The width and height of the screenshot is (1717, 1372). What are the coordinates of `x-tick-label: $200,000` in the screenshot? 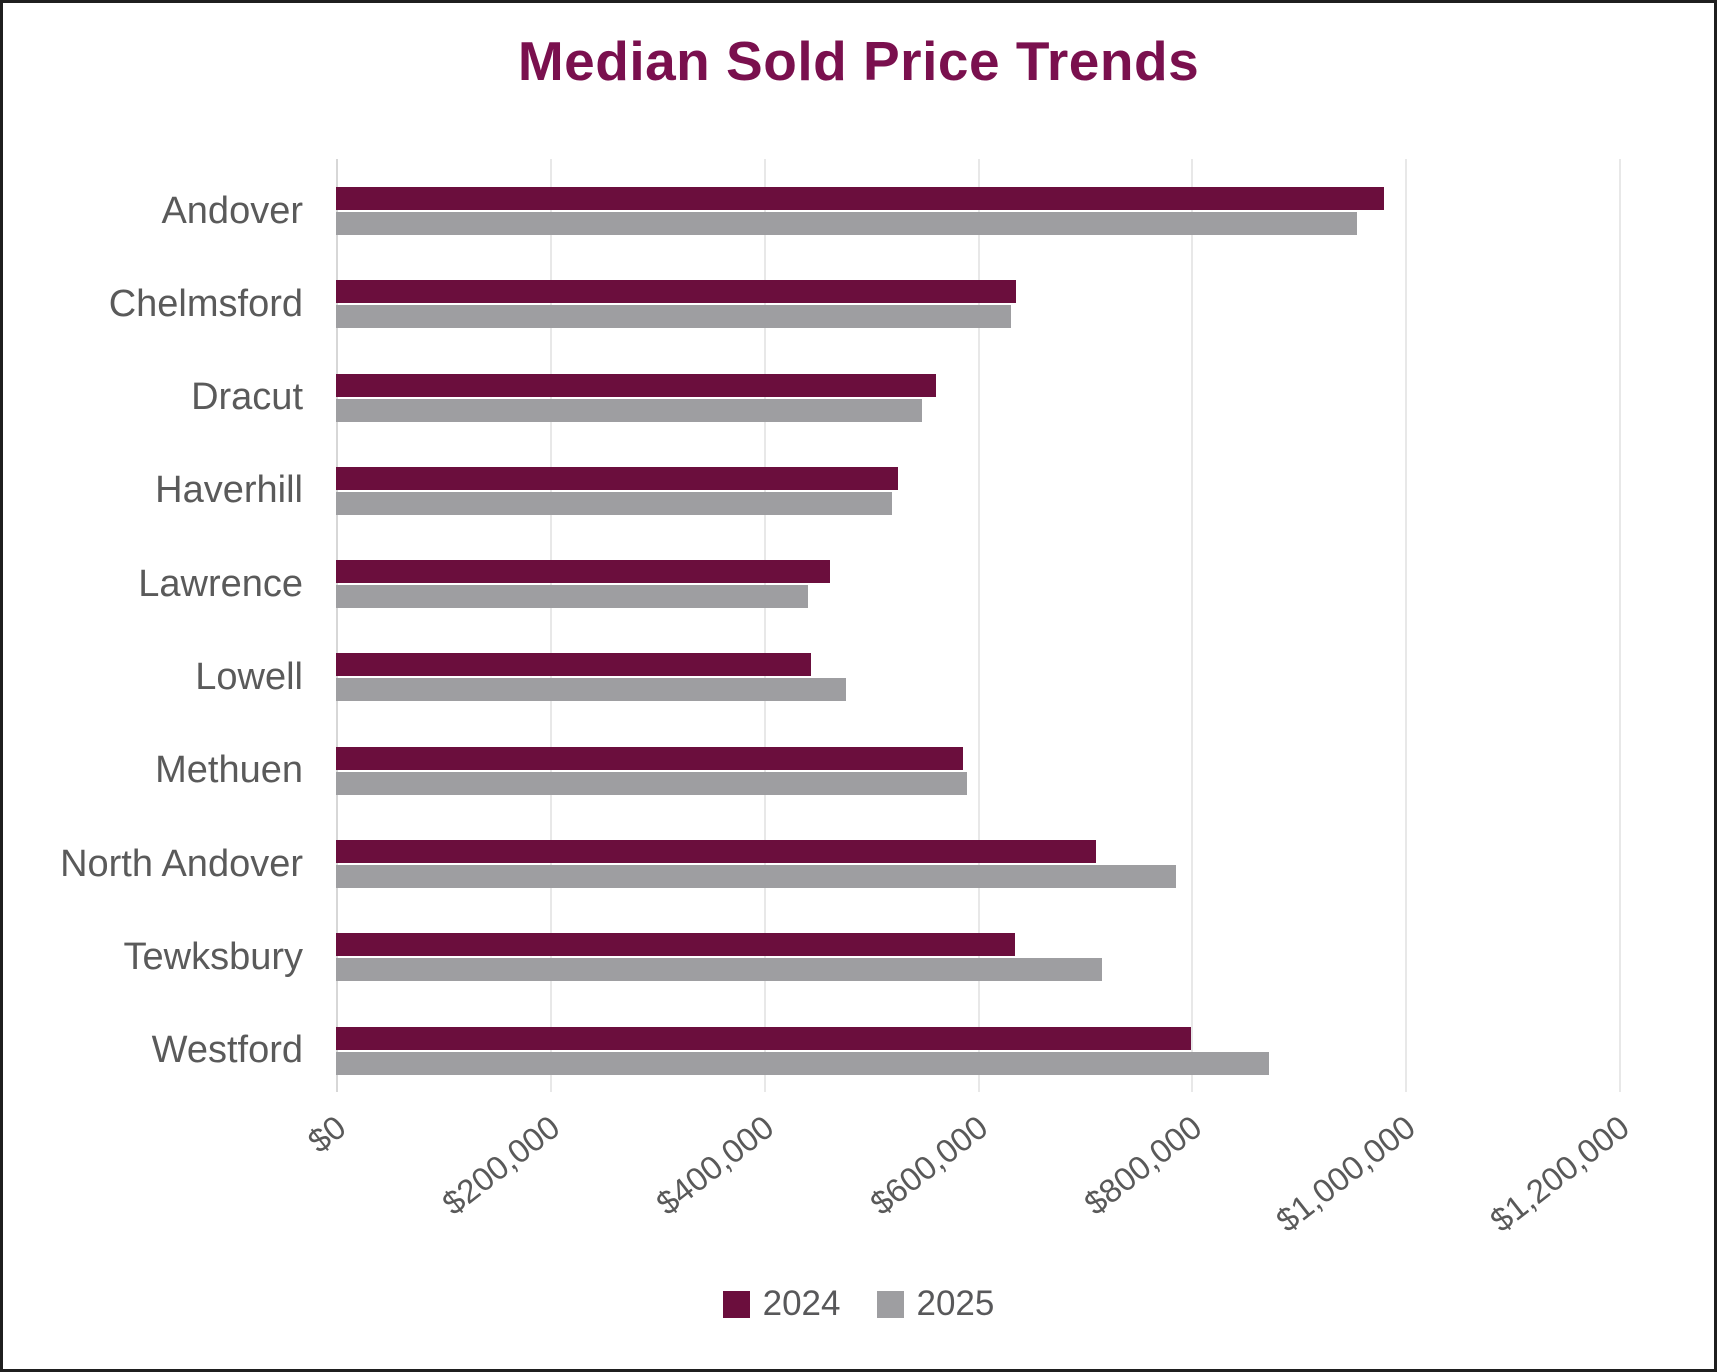 It's located at (501, 1165).